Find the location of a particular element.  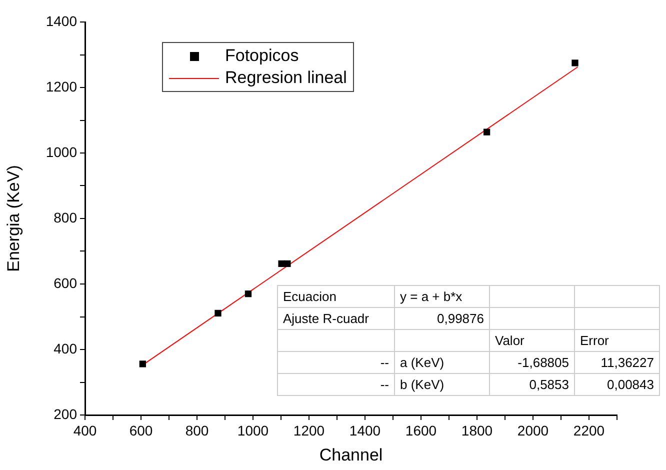

x-tick-label: 1000 is located at coordinates (253, 430).